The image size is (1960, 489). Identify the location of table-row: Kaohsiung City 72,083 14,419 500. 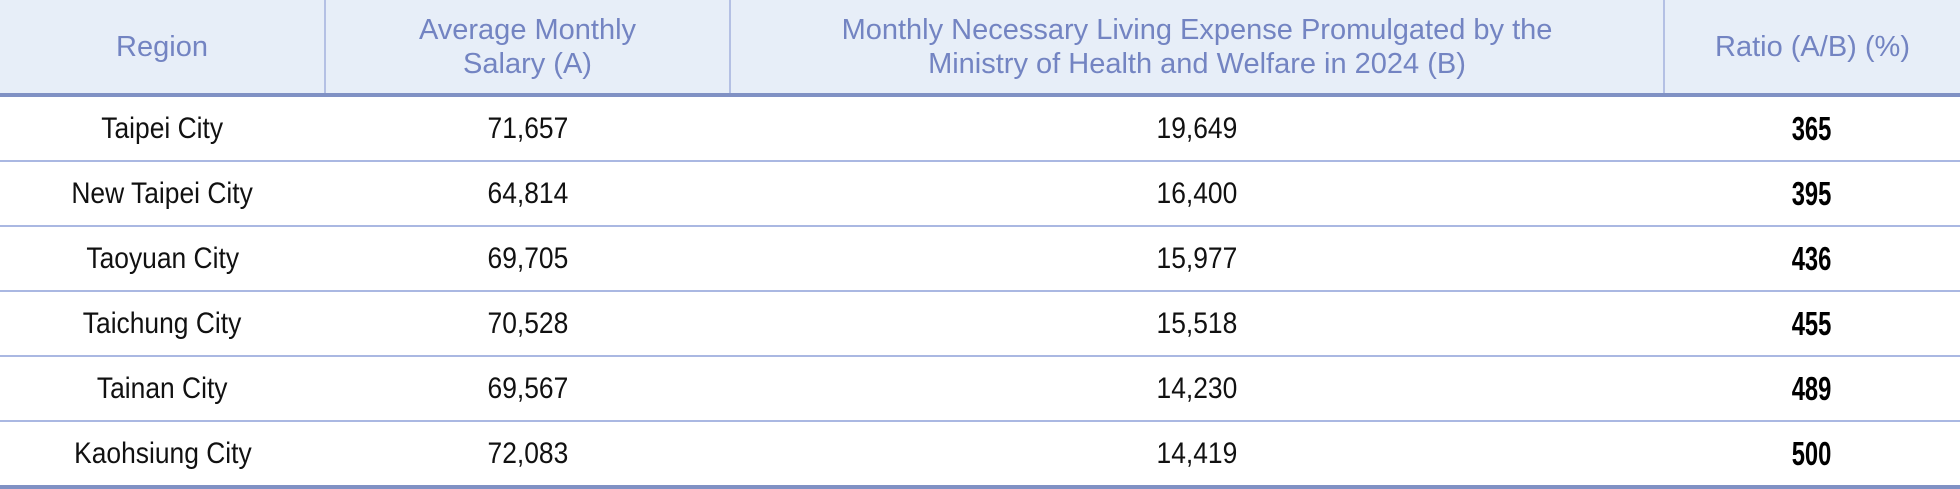
(980, 455).